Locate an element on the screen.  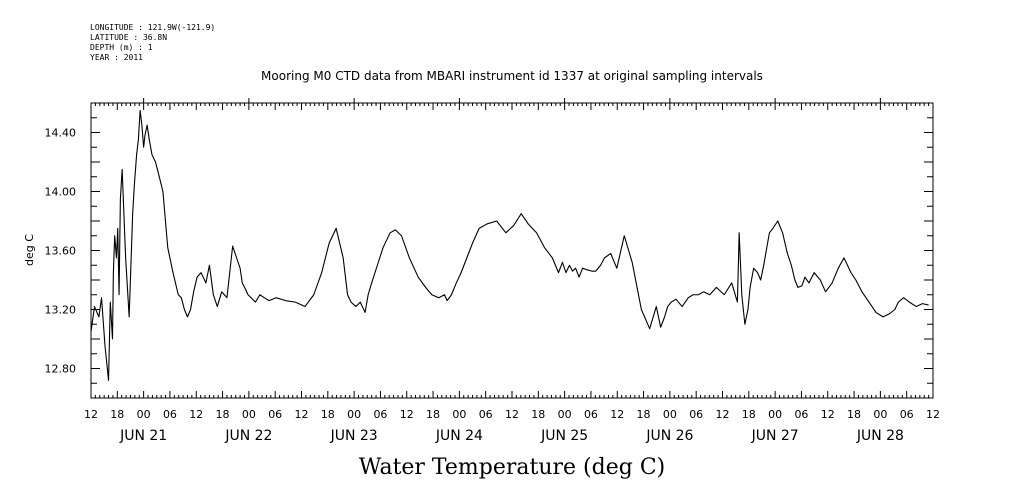
y-tick-label: 13.60 is located at coordinates (61, 251).